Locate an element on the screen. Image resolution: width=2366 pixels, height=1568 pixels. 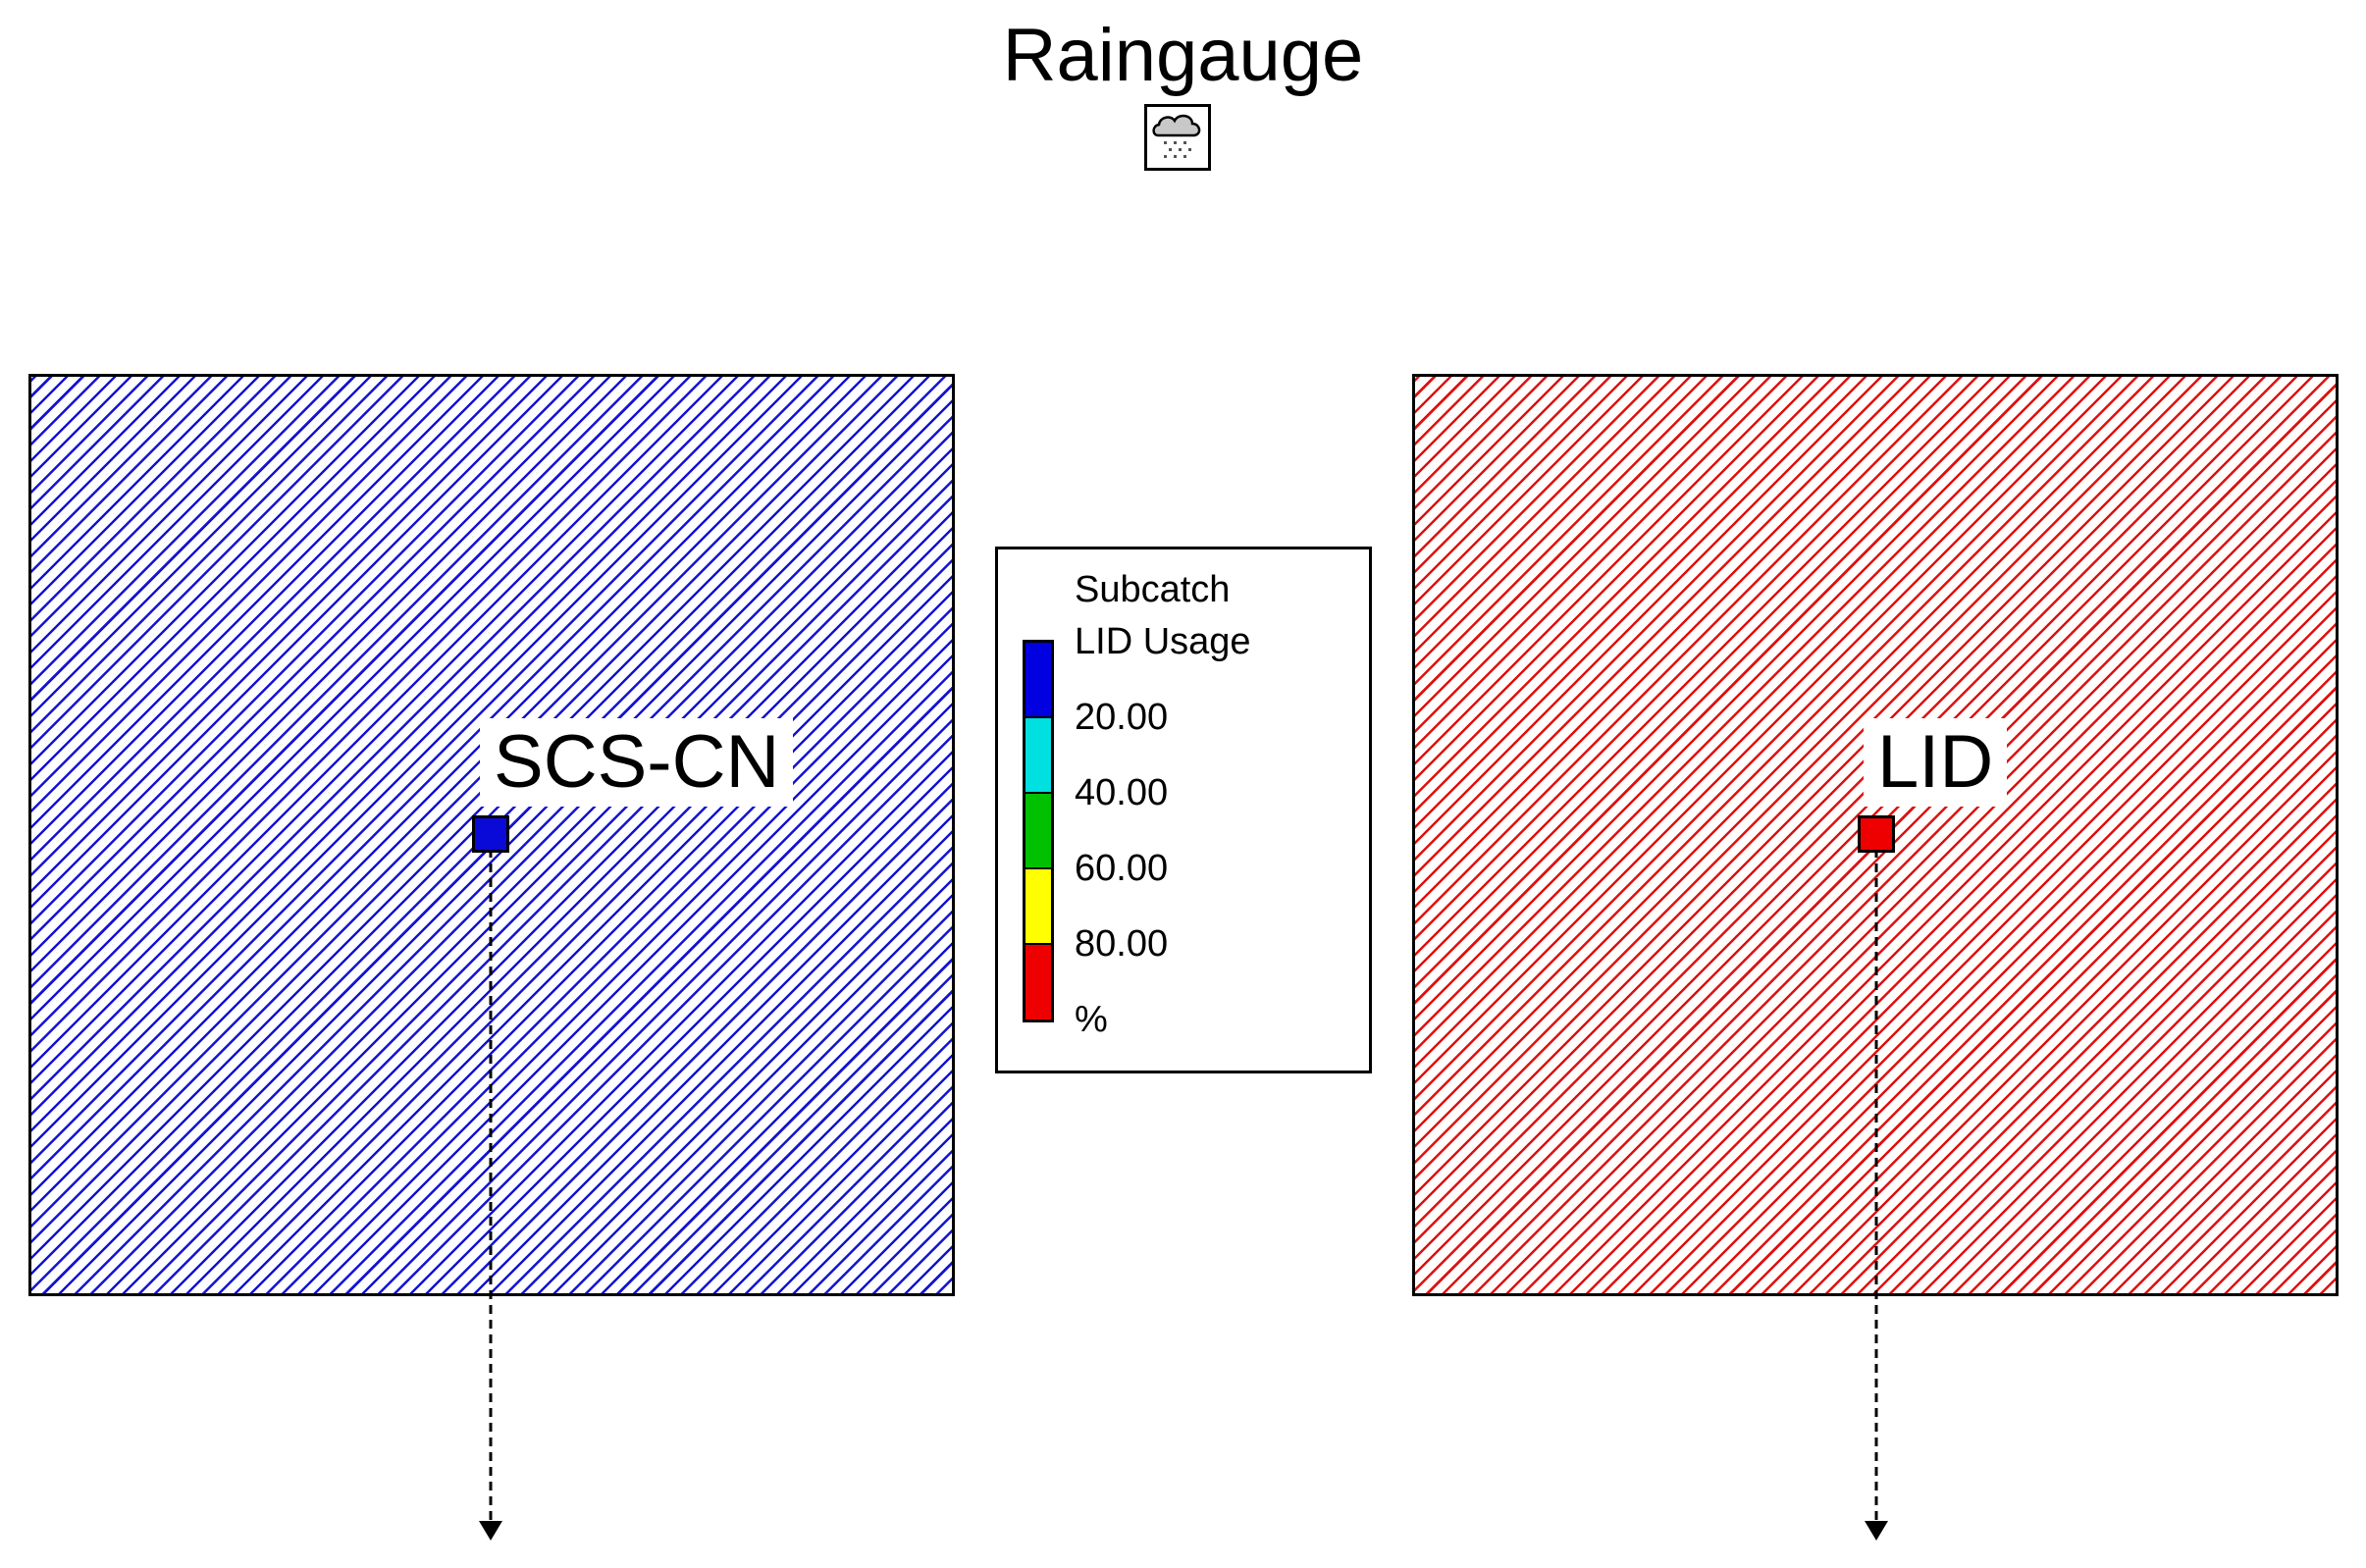
subcatchment-label-scs-cn: SCS-CN is located at coordinates (637, 762).